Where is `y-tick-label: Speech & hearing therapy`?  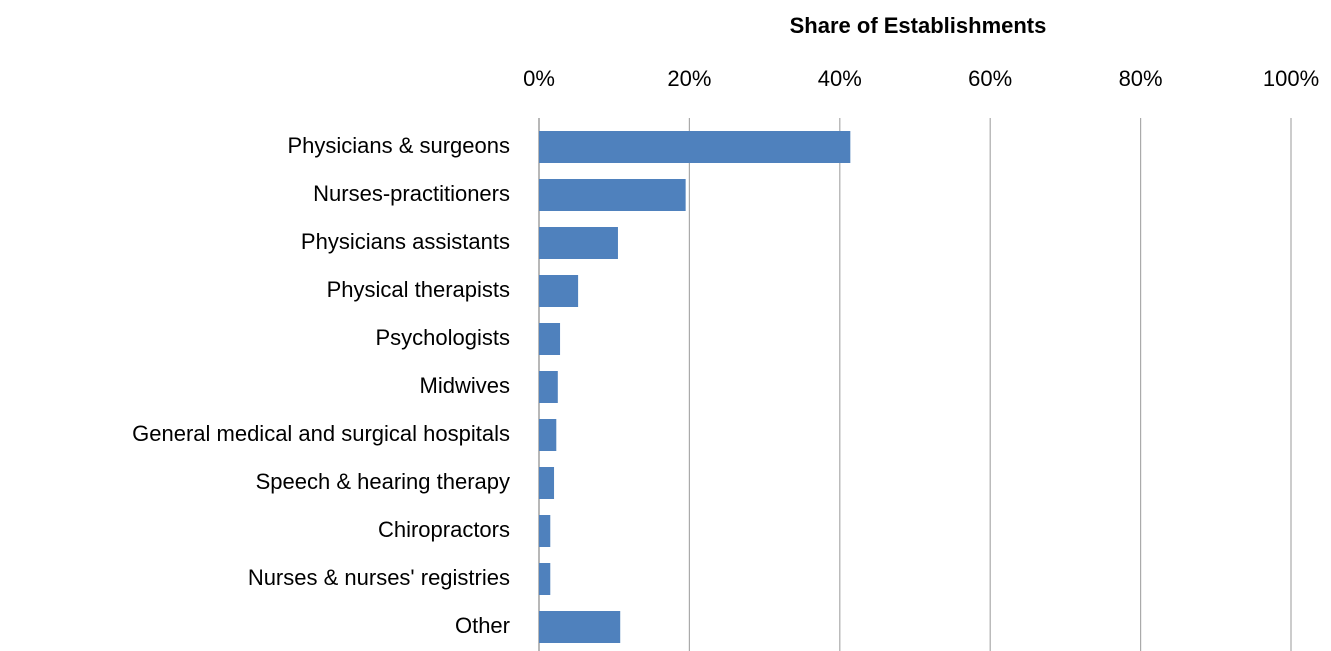
y-tick-label: Speech & hearing therapy is located at coordinates (383, 481).